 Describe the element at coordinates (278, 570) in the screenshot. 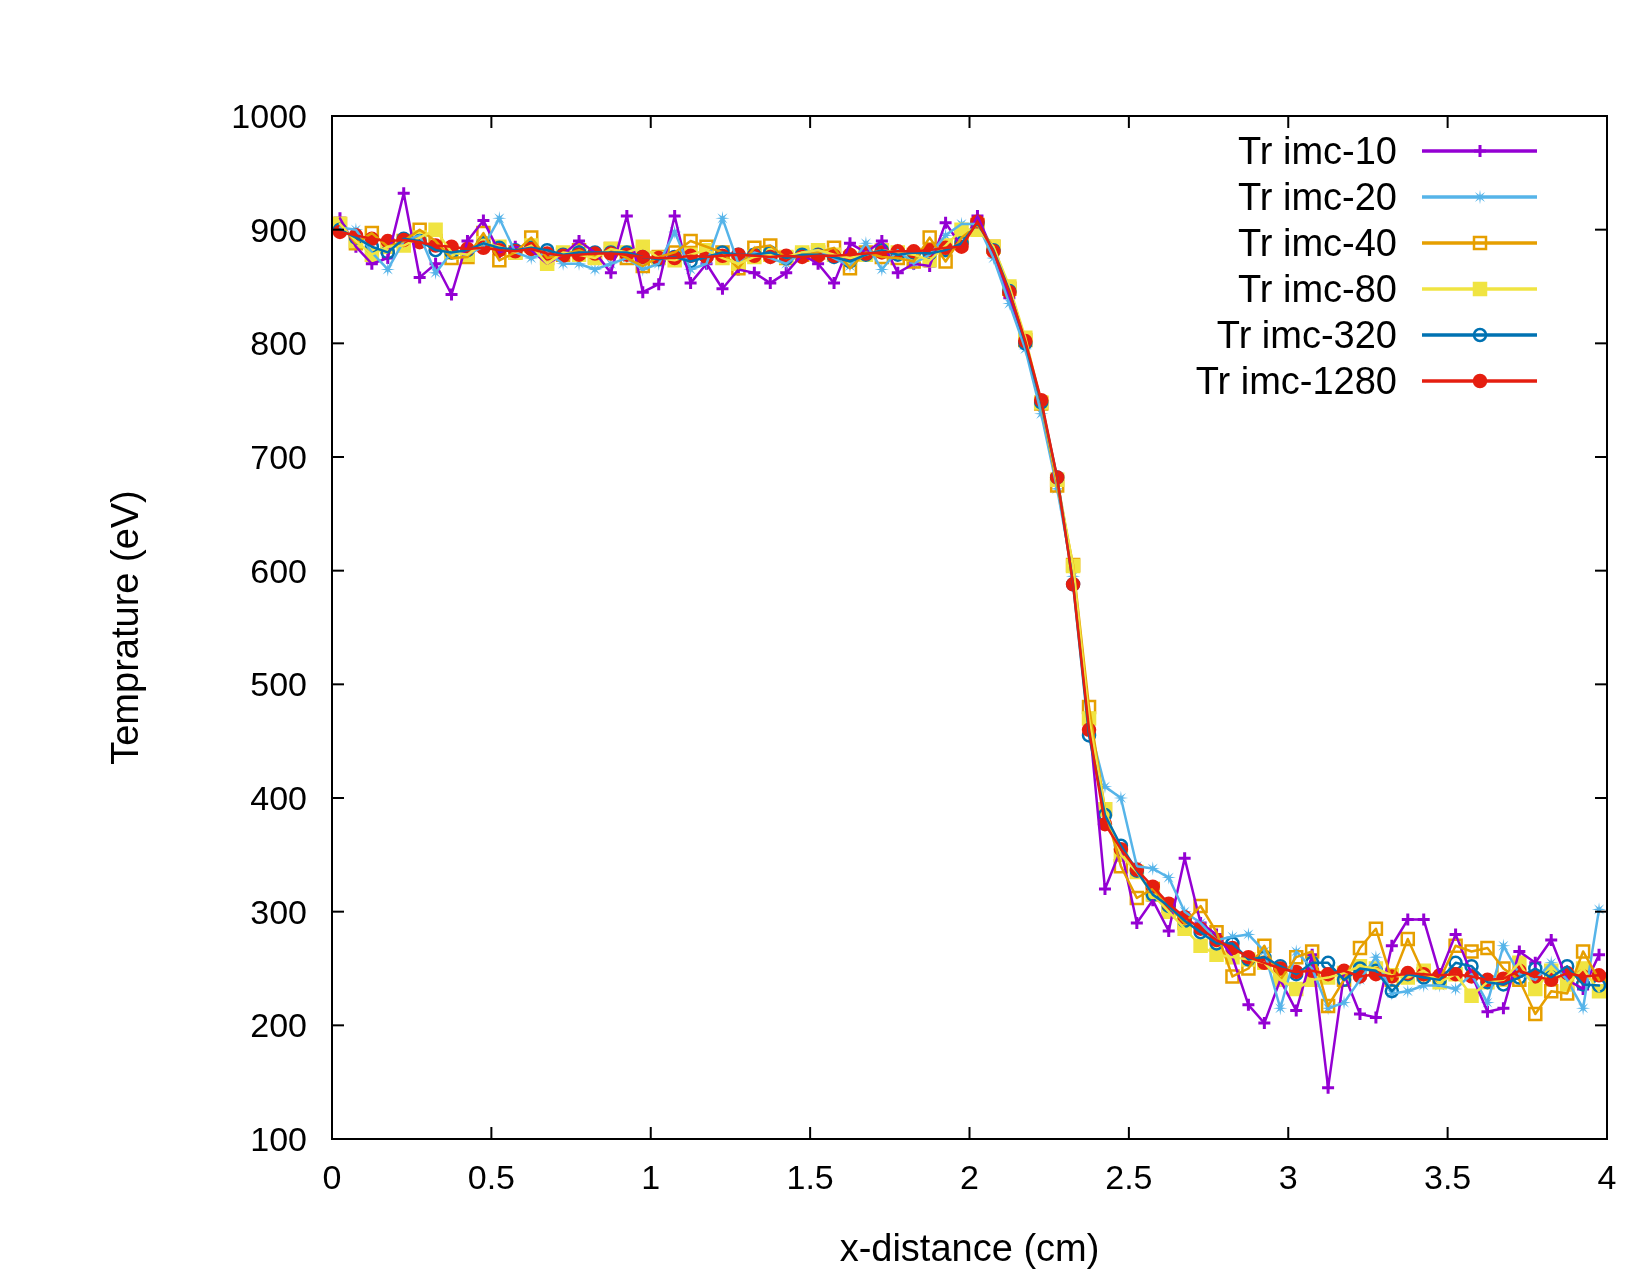

I see `y-tick-label: 600` at that location.